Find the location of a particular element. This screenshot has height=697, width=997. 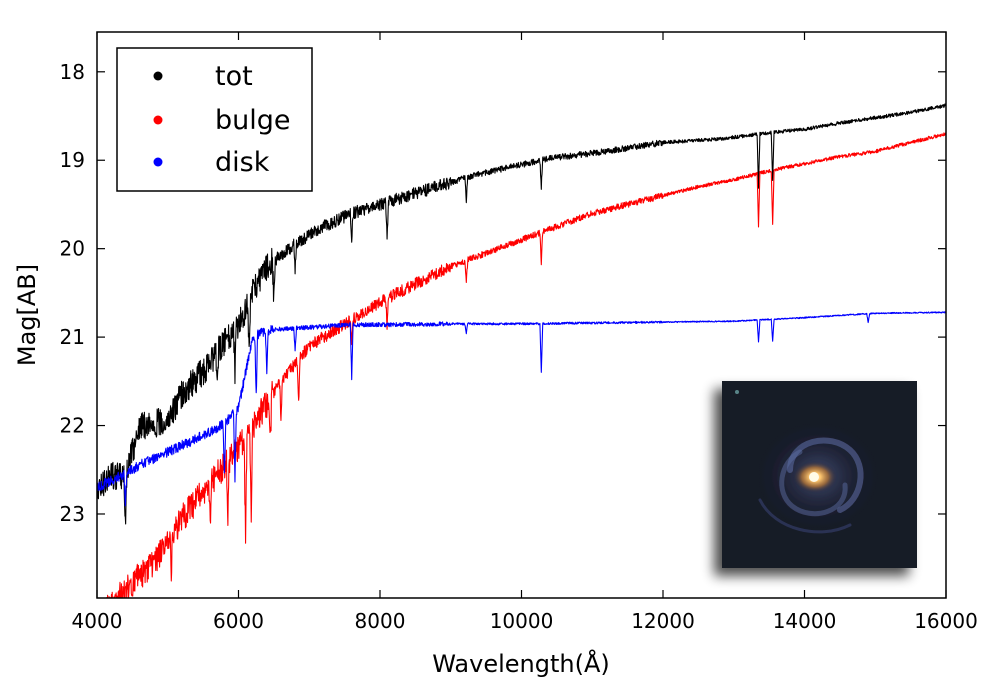

x-tick-label: 16000 is located at coordinates (946, 621).